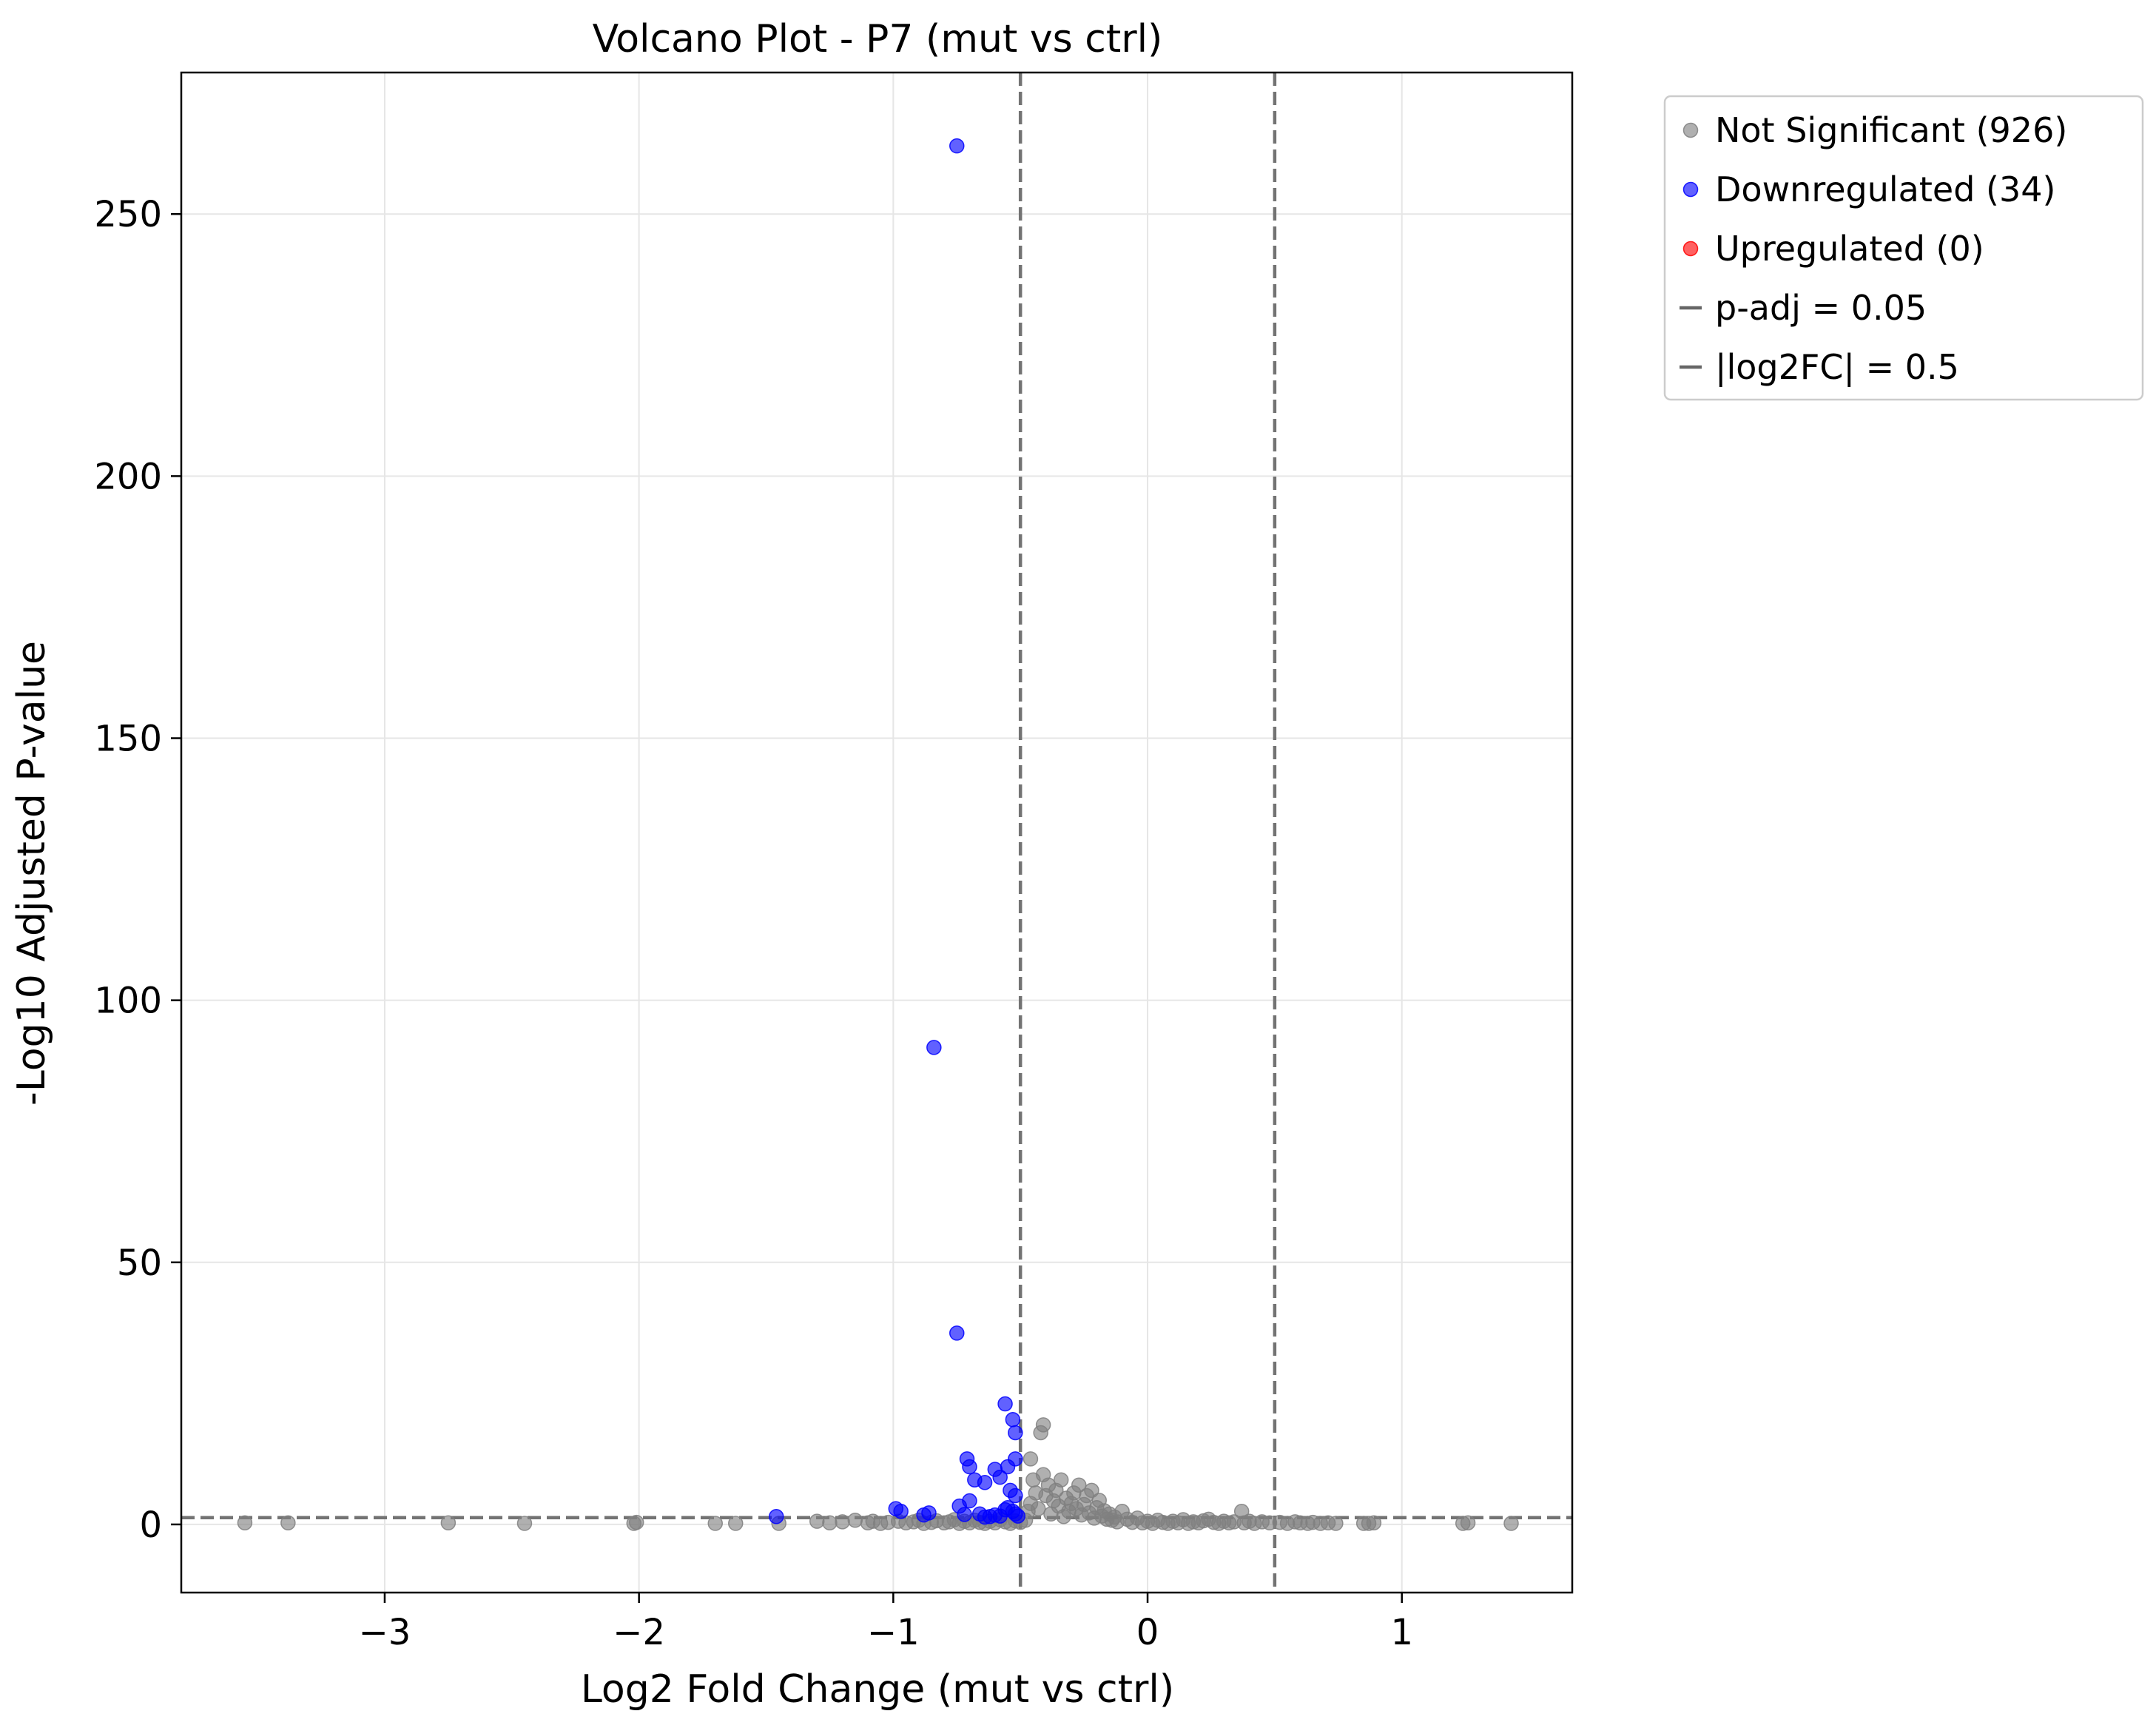 The image size is (2156, 1728). I want to click on x-tick-label: −2, so click(639, 1632).